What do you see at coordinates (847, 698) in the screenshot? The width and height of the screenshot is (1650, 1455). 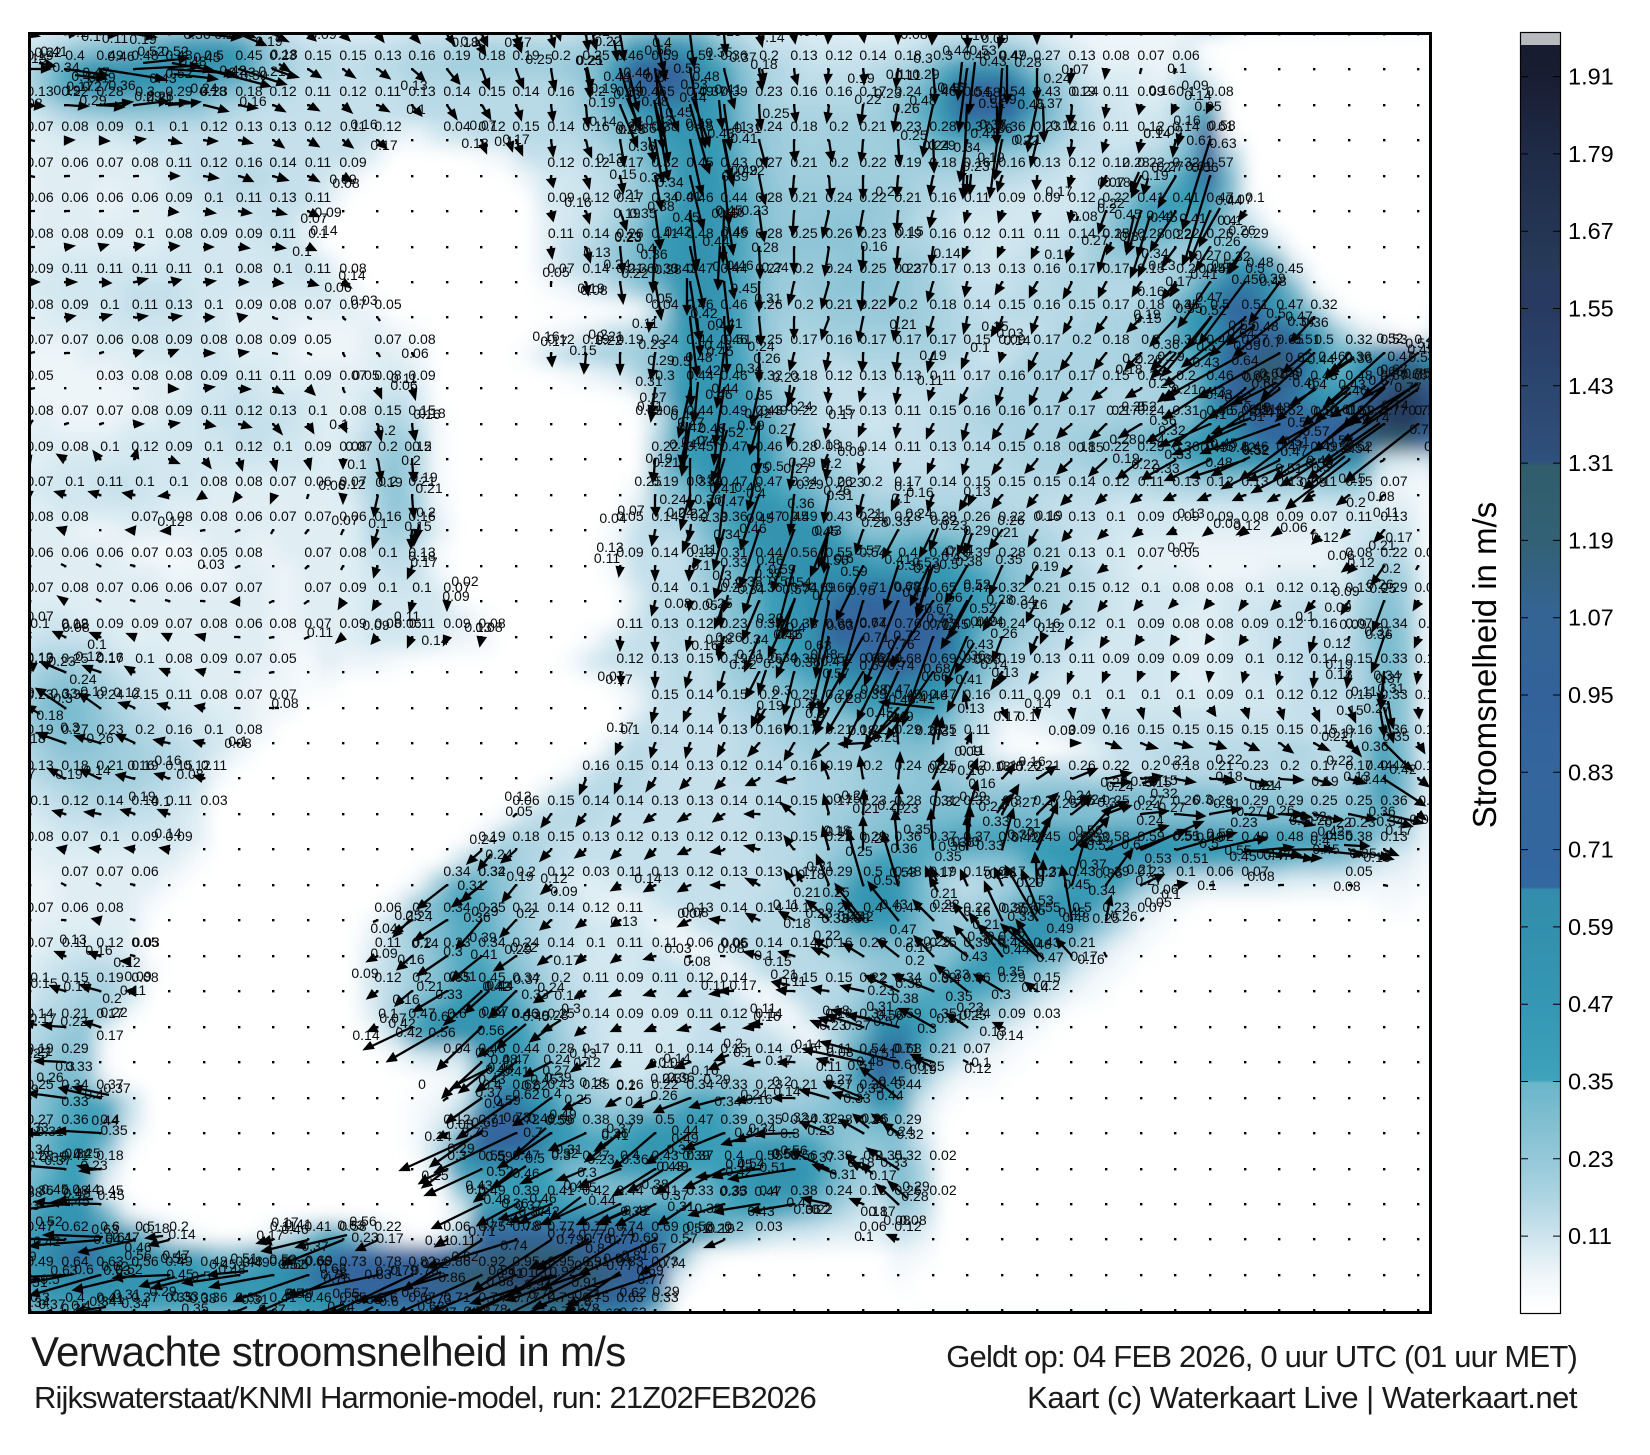 I see `svg-text: 0.28` at bounding box center [847, 698].